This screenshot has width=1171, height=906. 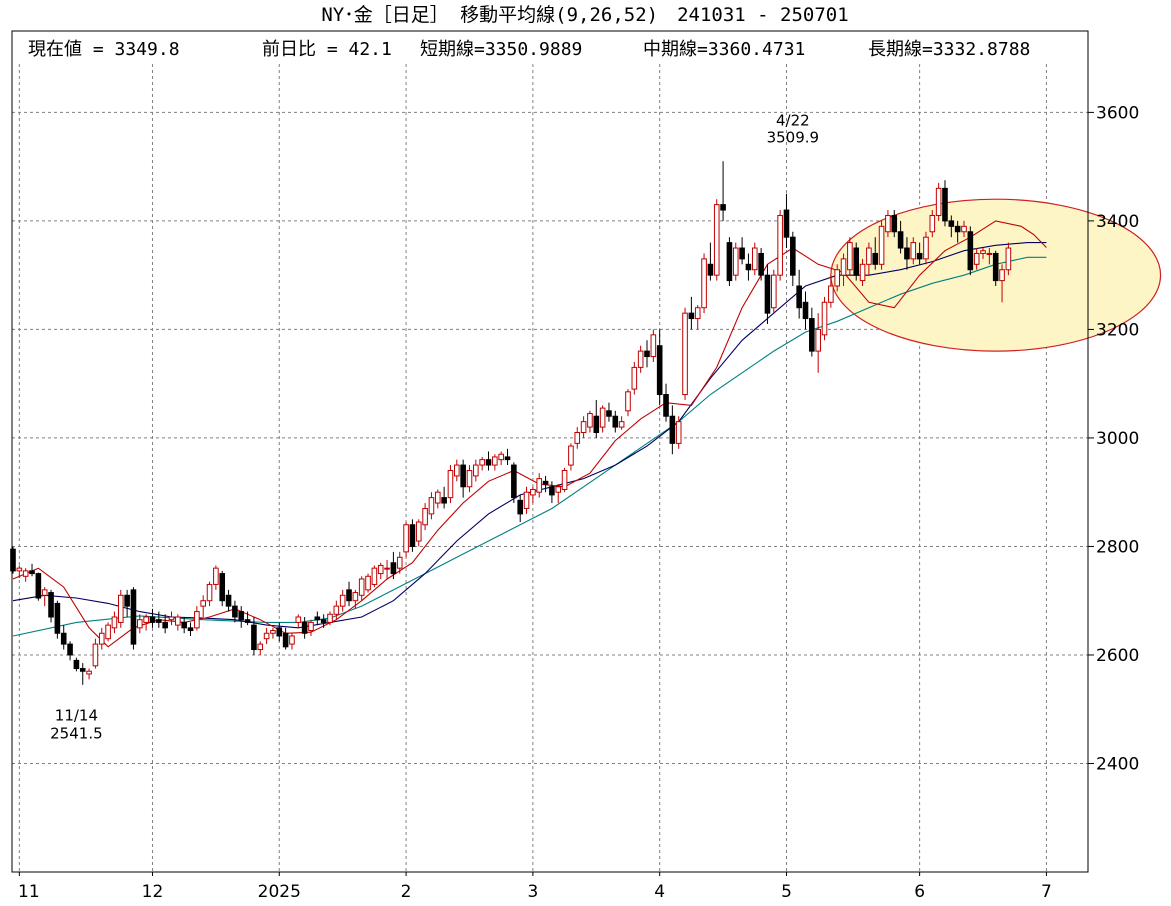 What do you see at coordinates (76, 716) in the screenshot?
I see `annotation-date: 11/14` at bounding box center [76, 716].